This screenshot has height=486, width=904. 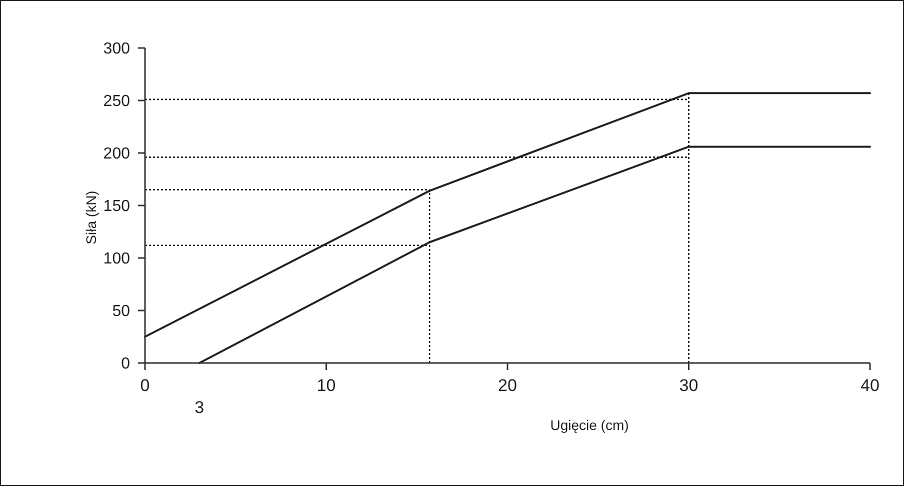 What do you see at coordinates (116, 49) in the screenshot?
I see `y-tick-label: 300` at bounding box center [116, 49].